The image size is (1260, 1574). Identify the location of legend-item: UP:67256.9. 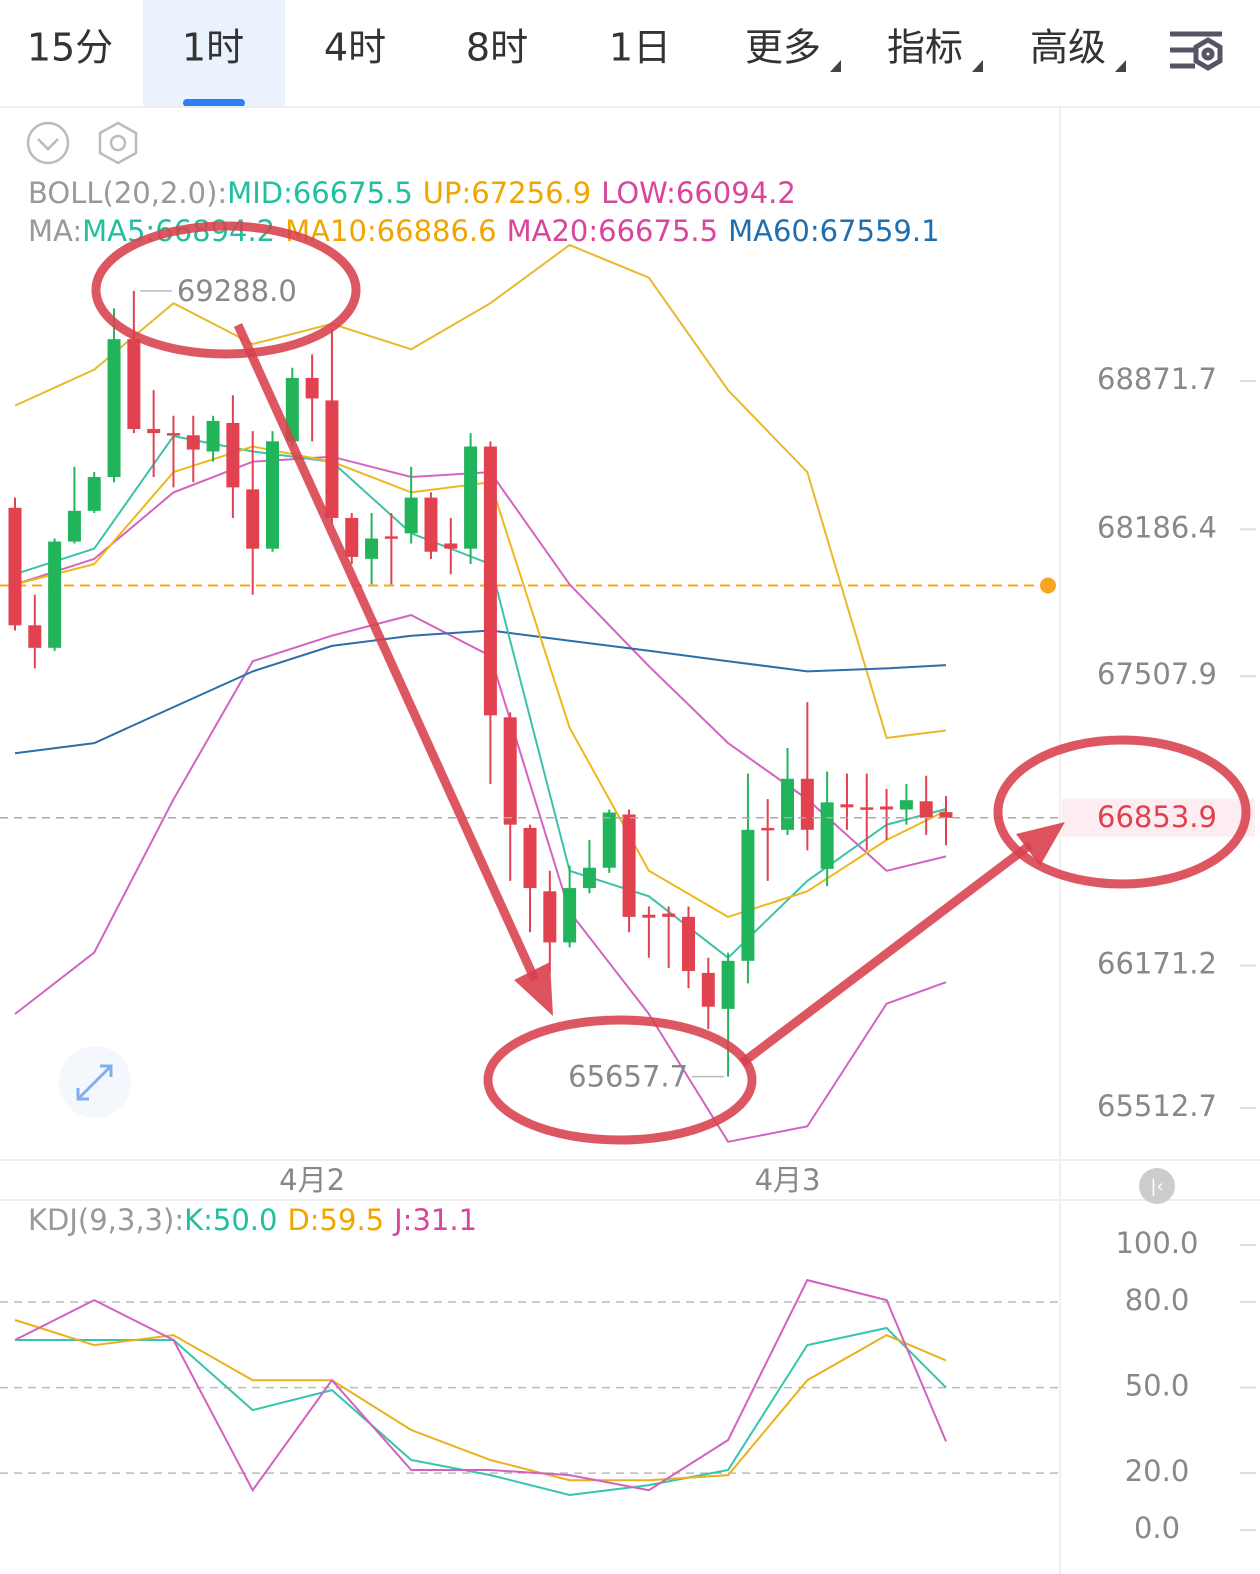
(507, 193).